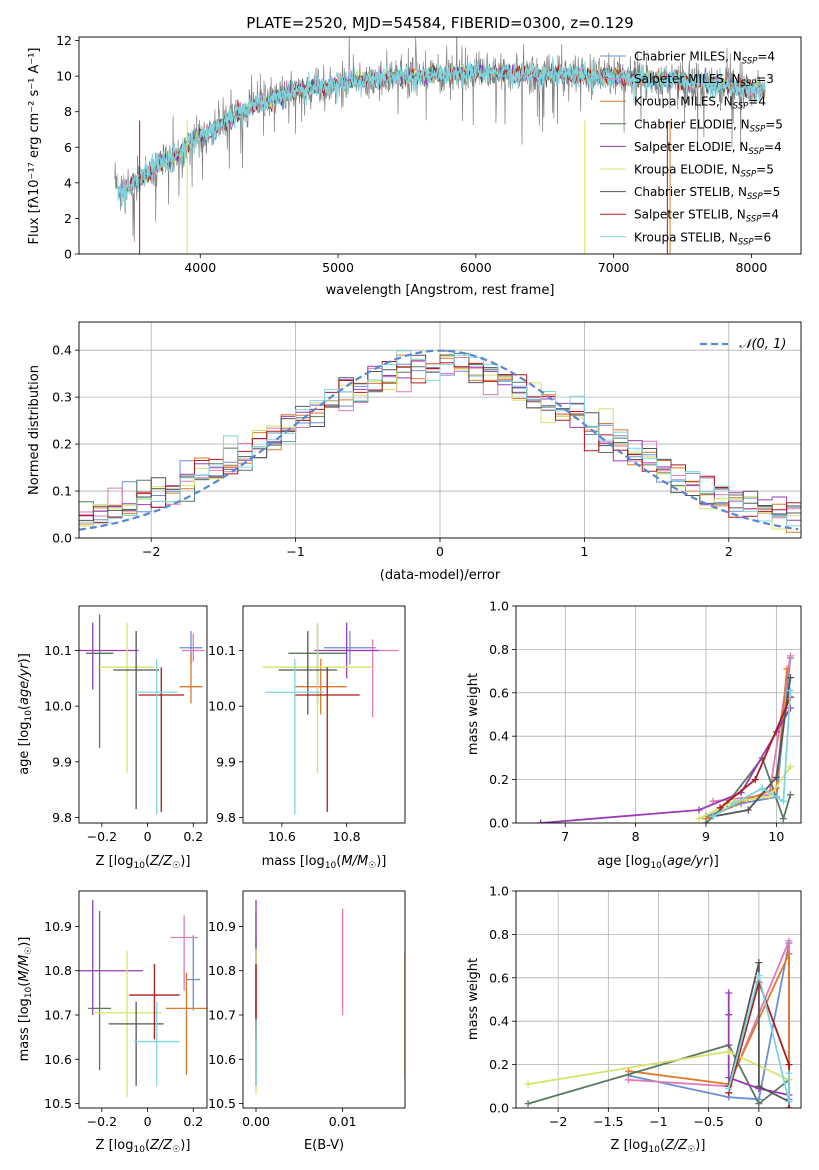 The width and height of the screenshot is (819, 1170). What do you see at coordinates (58, 970) in the screenshot?
I see `y-tick-label: 10.8` at bounding box center [58, 970].